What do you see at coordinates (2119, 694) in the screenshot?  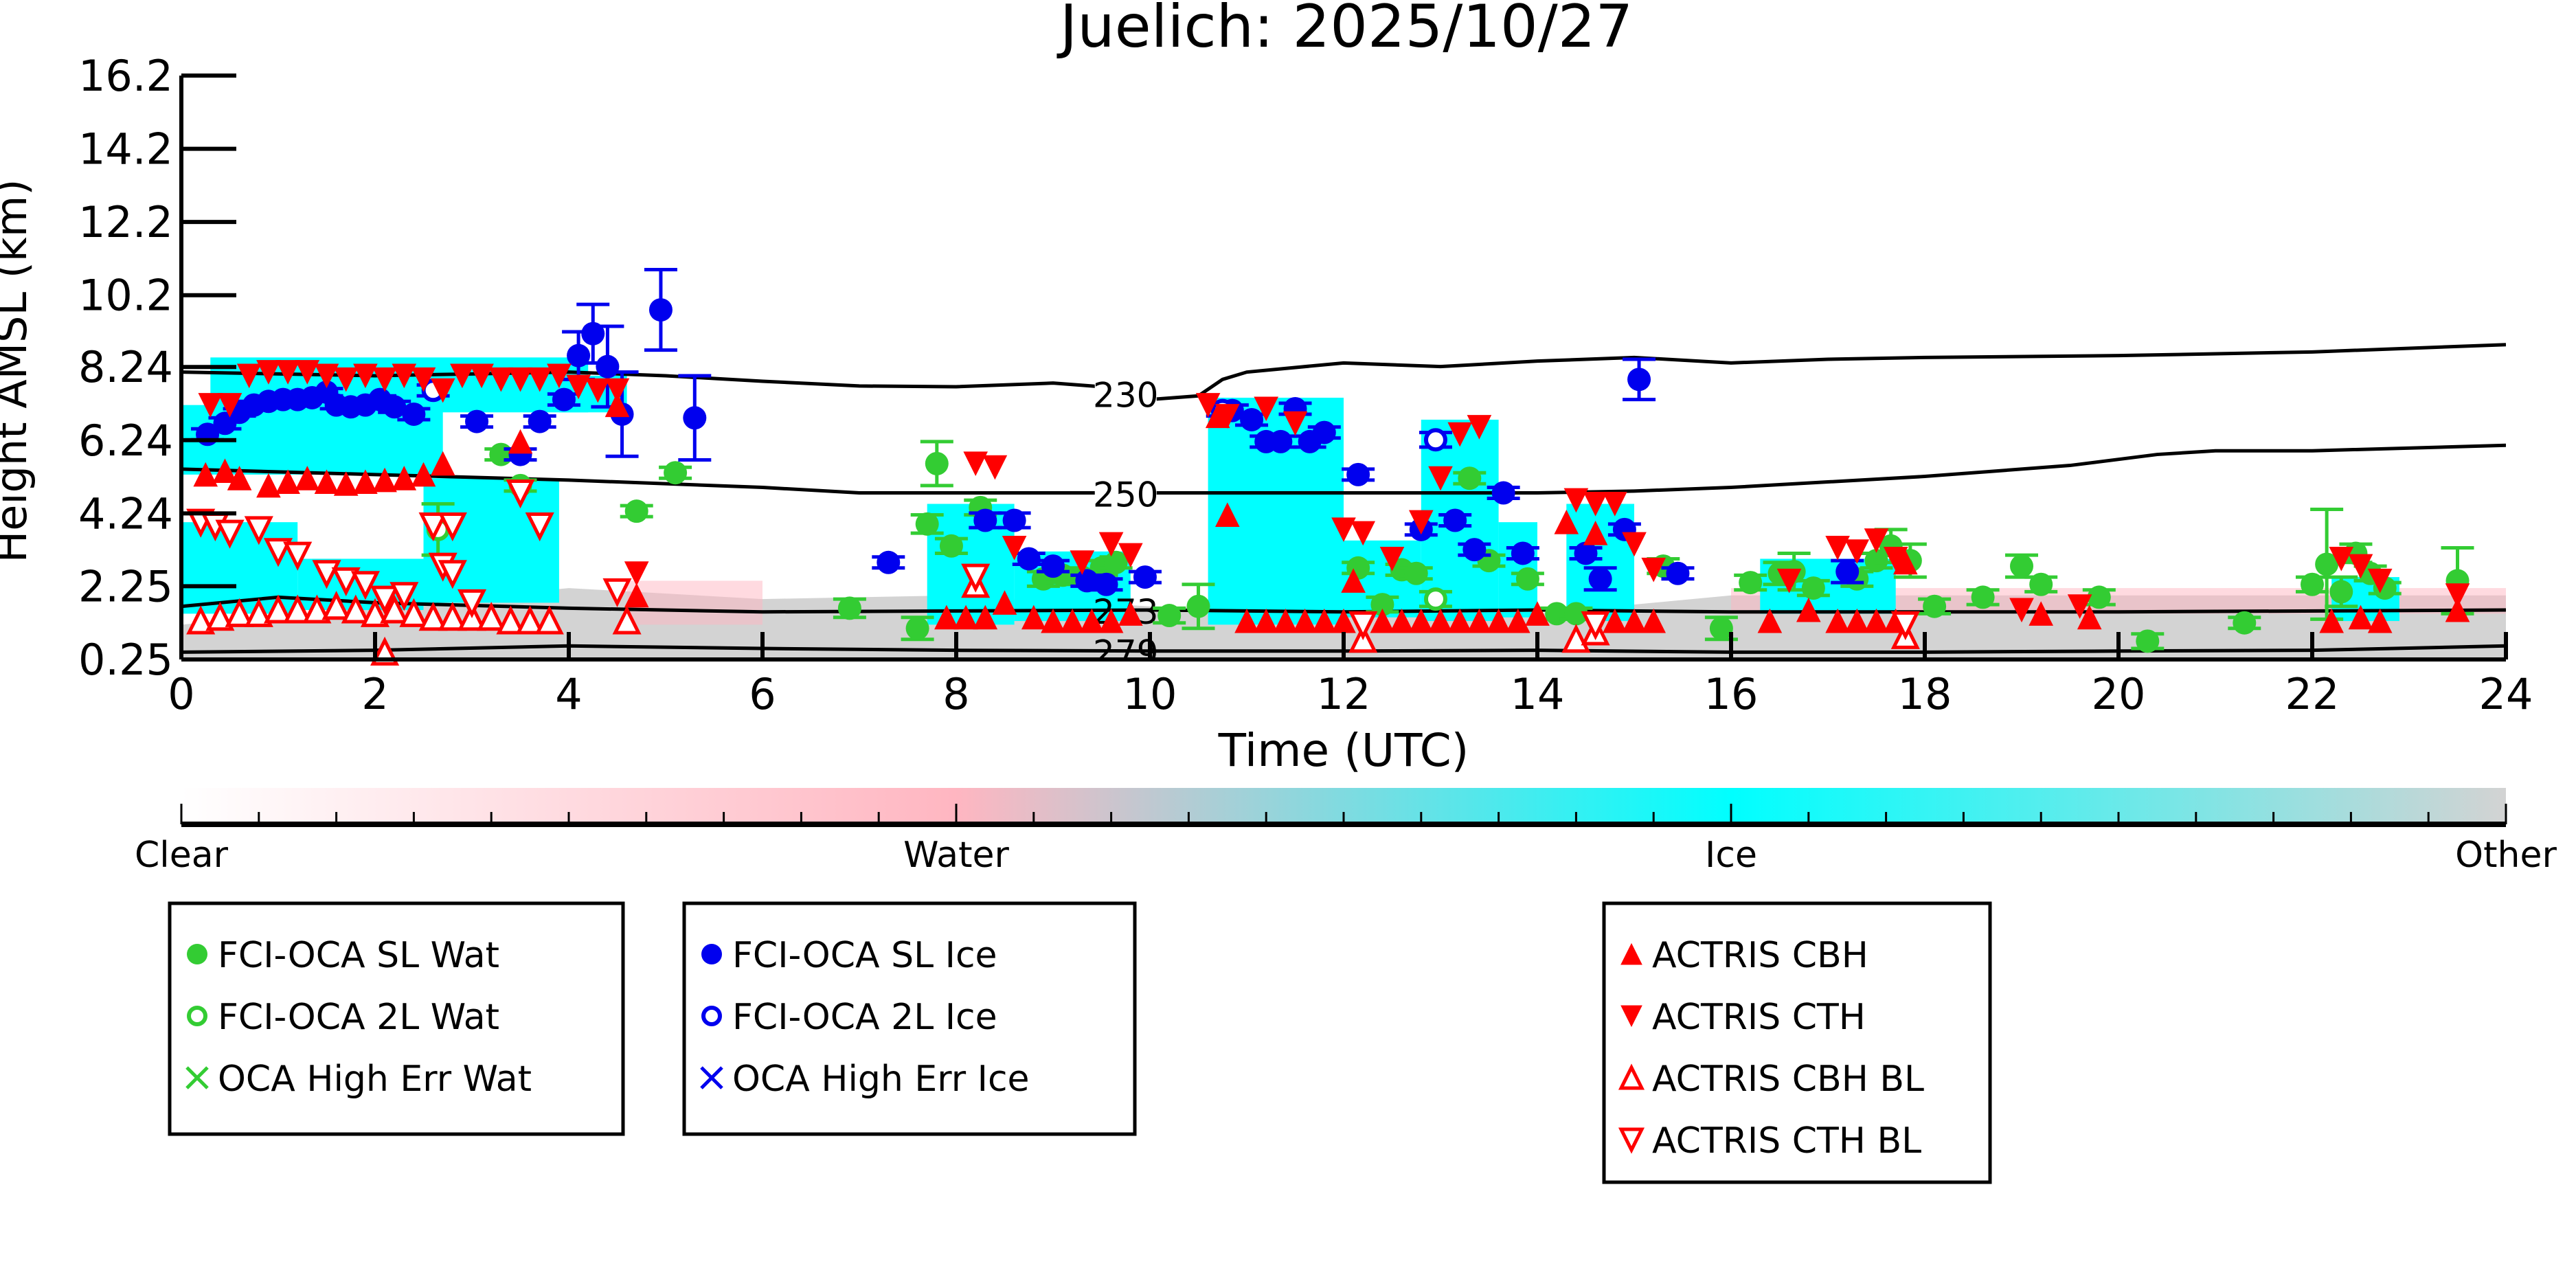 I see `x-tick-label: 20` at bounding box center [2119, 694].